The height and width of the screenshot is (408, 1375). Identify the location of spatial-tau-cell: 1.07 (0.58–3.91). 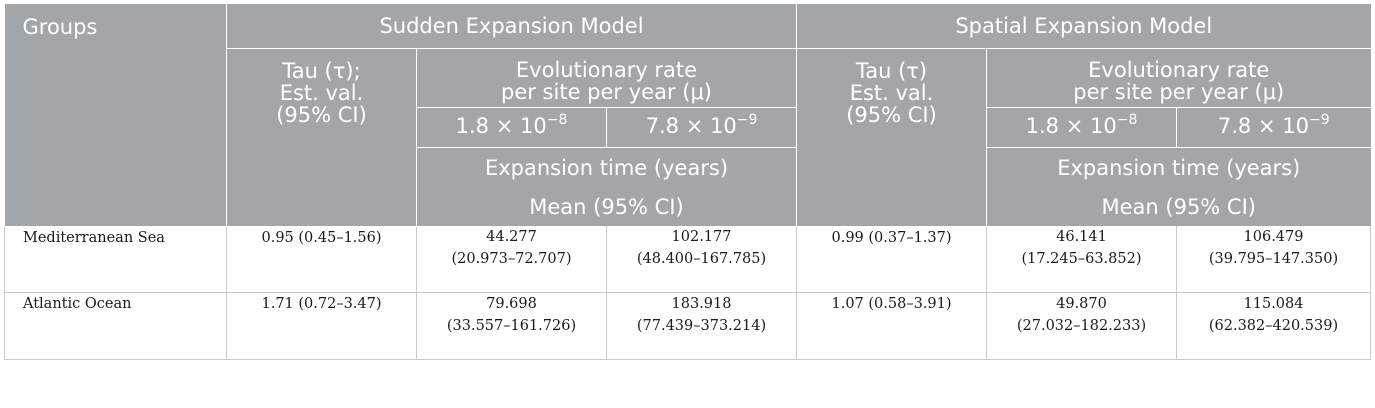
(891, 326).